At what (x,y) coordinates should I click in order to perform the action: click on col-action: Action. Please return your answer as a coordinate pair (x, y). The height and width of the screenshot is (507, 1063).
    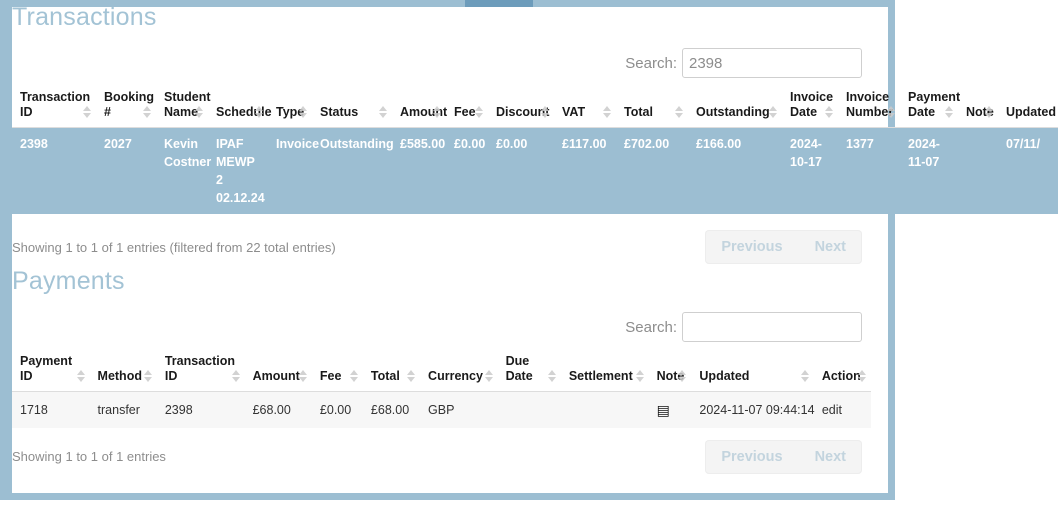
    Looking at the image, I should click on (842, 370).